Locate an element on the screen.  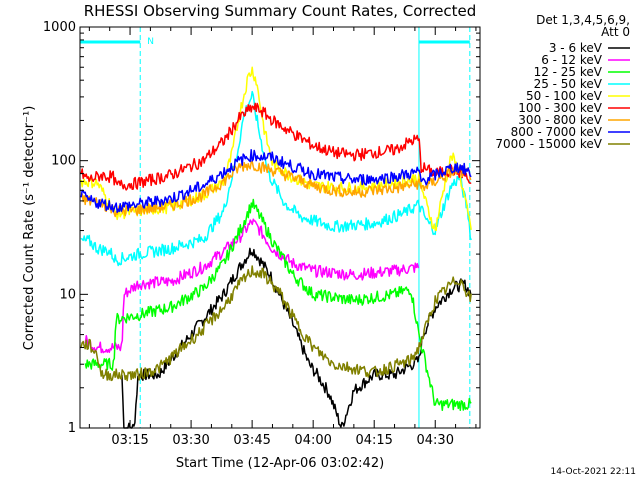
x-tick-label-2: 03:45 is located at coordinates (251, 440).